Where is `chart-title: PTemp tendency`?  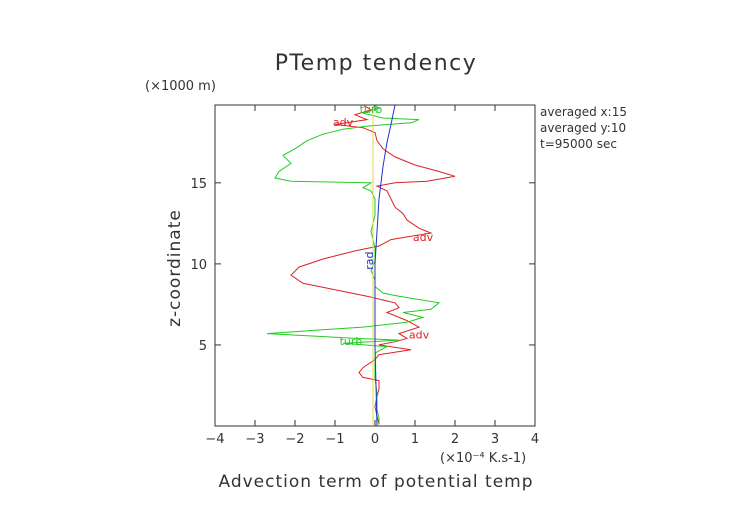 chart-title: PTemp tendency is located at coordinates (376, 63).